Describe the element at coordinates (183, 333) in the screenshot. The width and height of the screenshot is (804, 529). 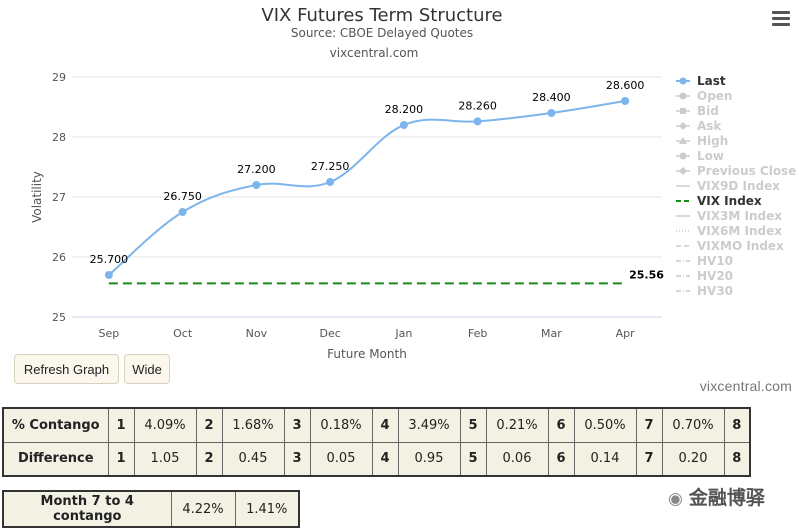
I see `x-tick-label: Oct` at that location.